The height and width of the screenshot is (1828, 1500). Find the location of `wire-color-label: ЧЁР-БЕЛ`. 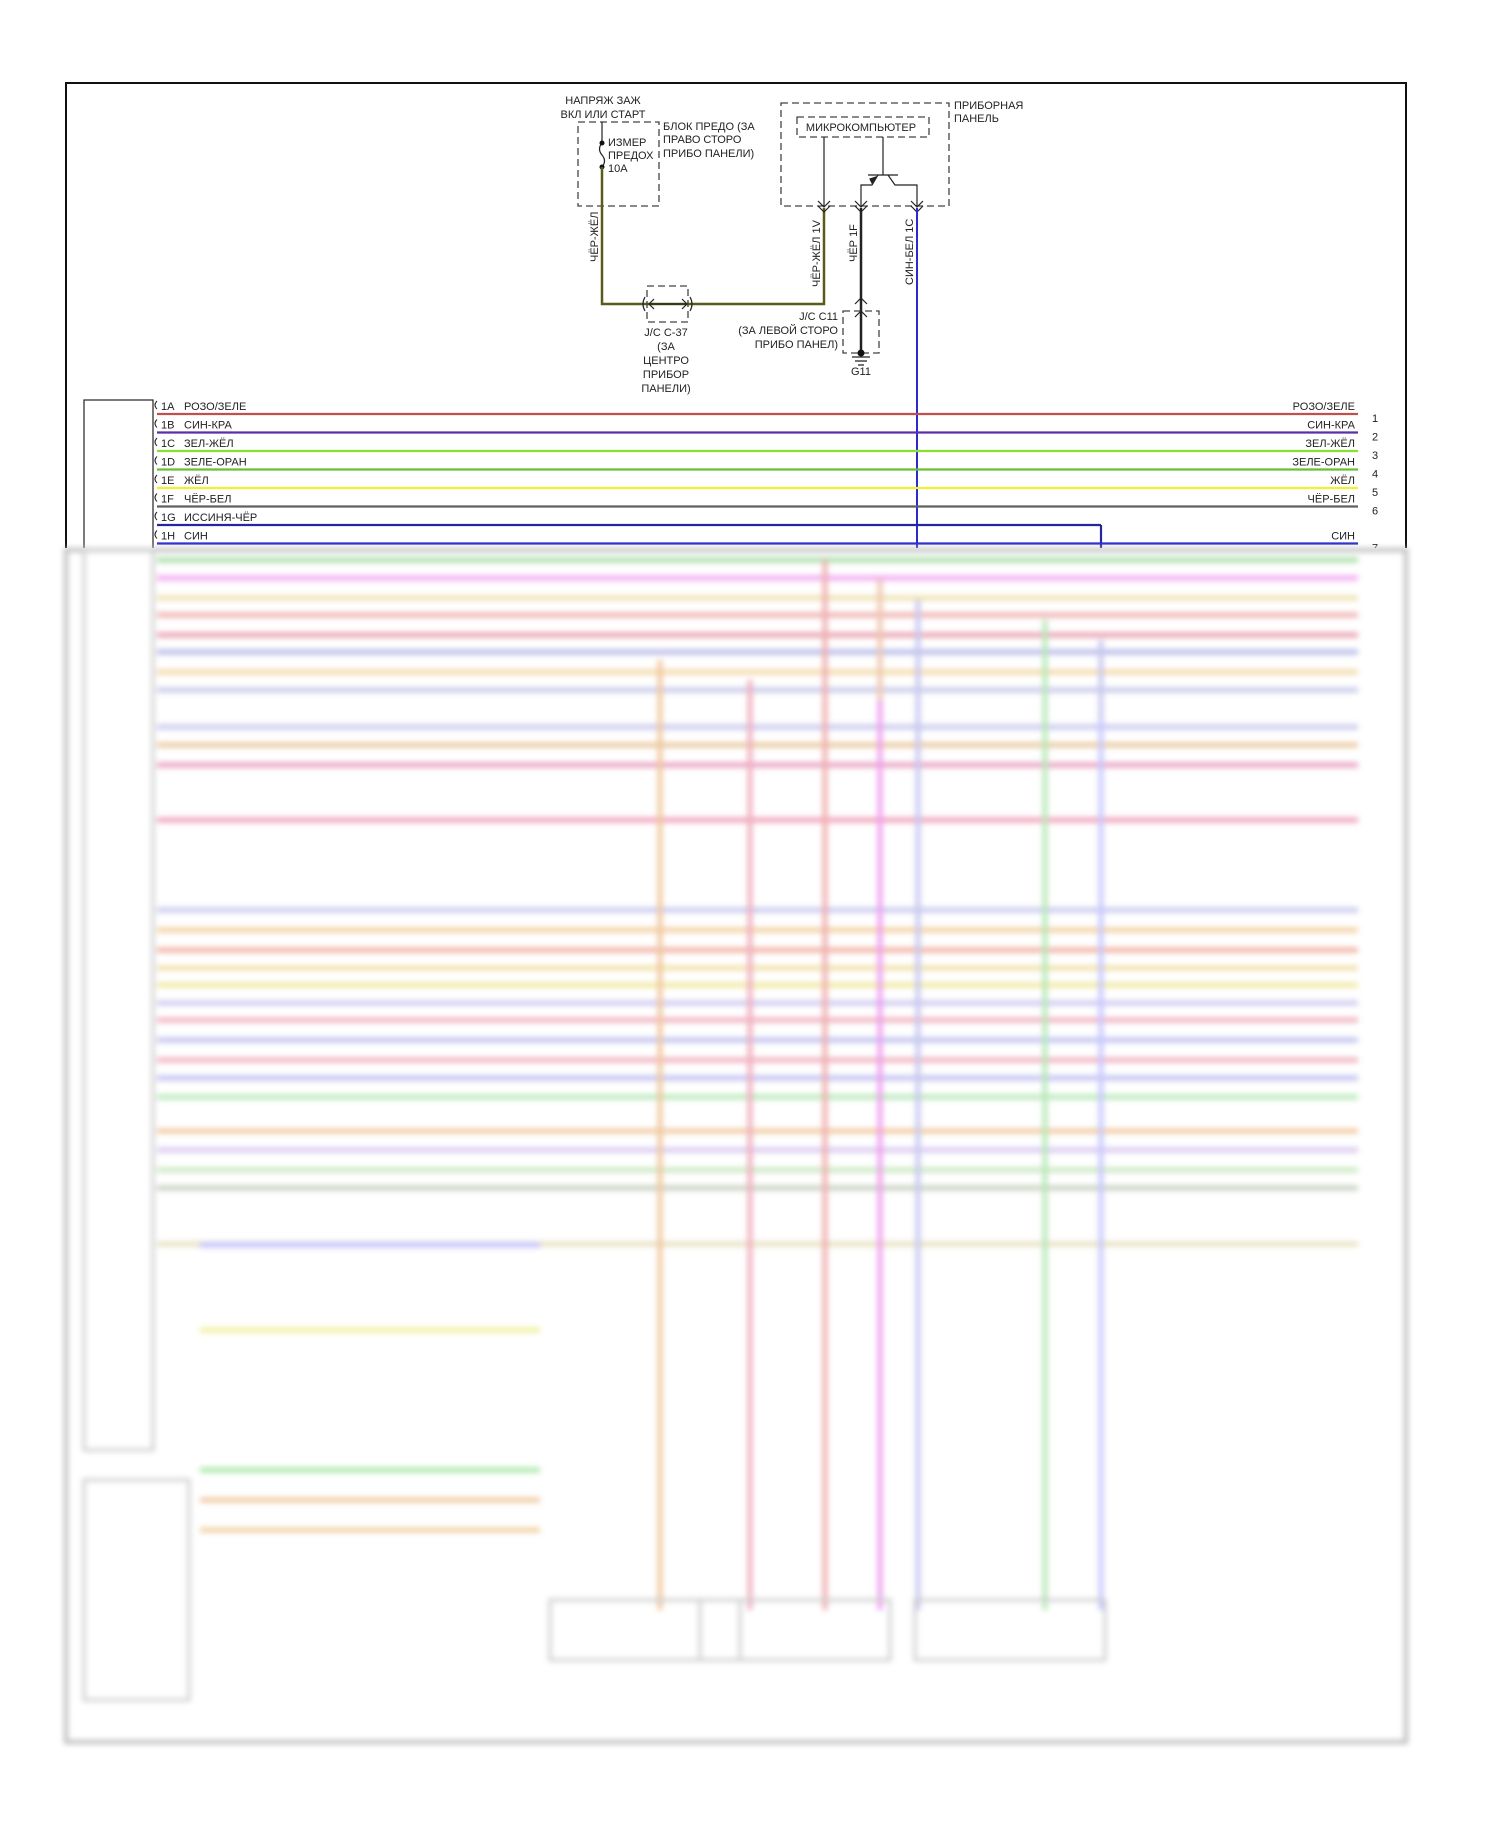

wire-color-label: ЧЁР-БЕЛ is located at coordinates (207, 500).